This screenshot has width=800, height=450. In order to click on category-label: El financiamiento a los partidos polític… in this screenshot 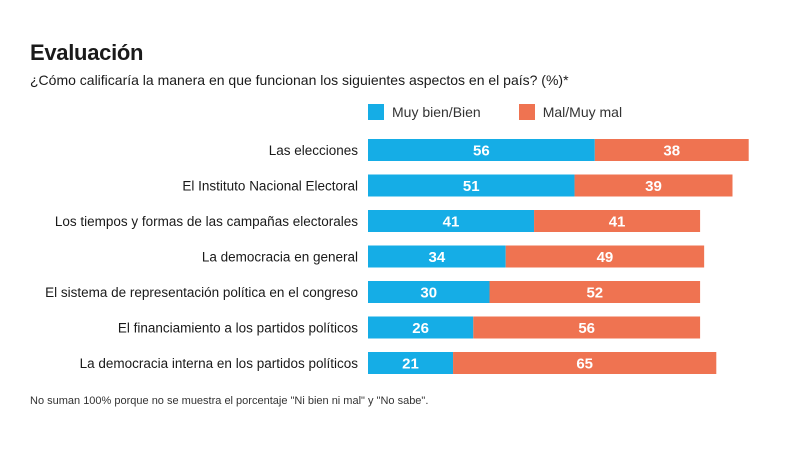, I will do `click(238, 328)`.